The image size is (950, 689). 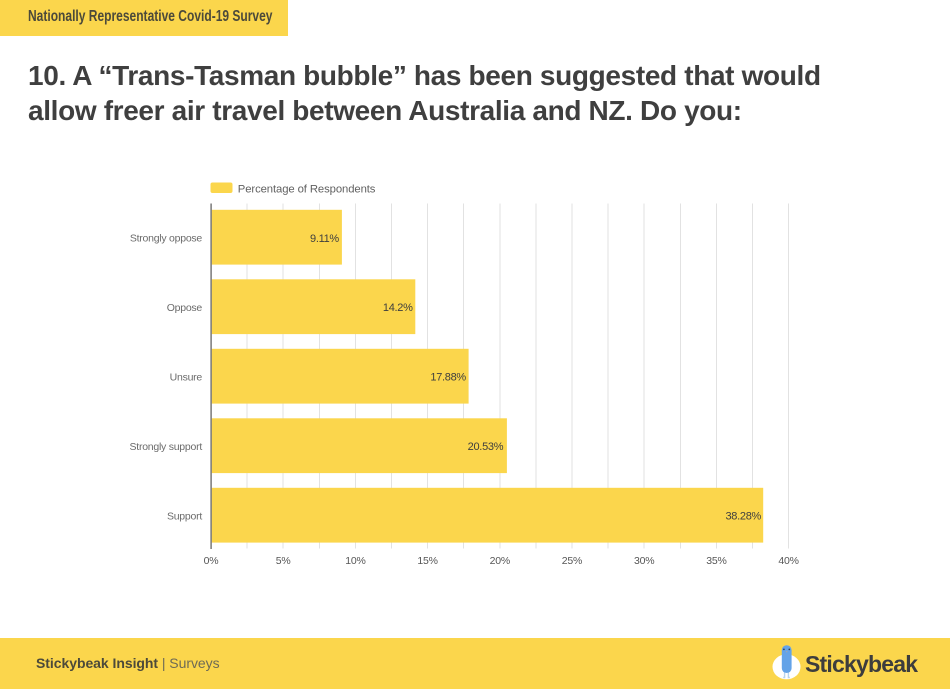 I want to click on svg-text: 30%, so click(x=644, y=561).